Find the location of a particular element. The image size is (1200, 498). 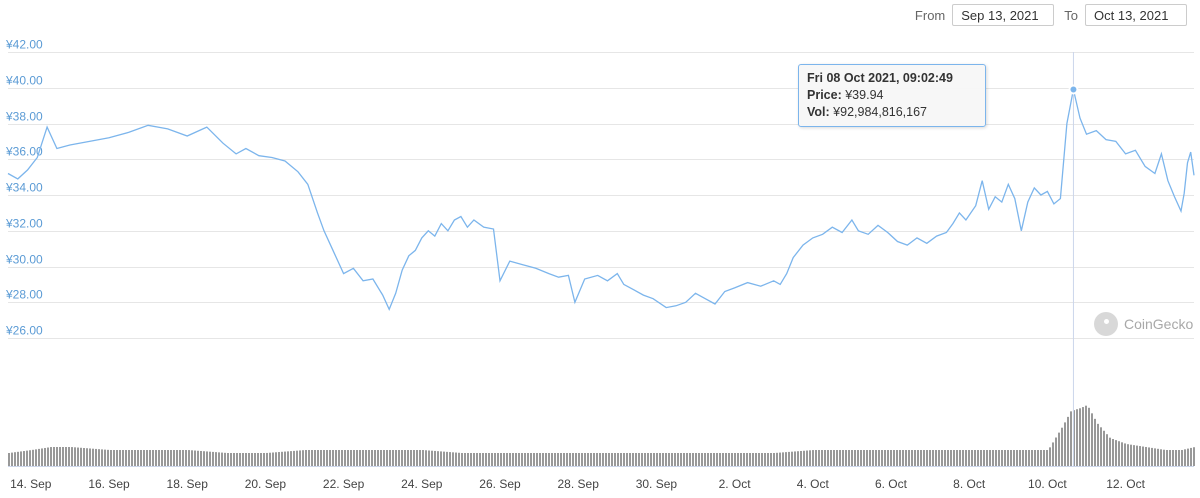

from-label: From is located at coordinates (930, 15).